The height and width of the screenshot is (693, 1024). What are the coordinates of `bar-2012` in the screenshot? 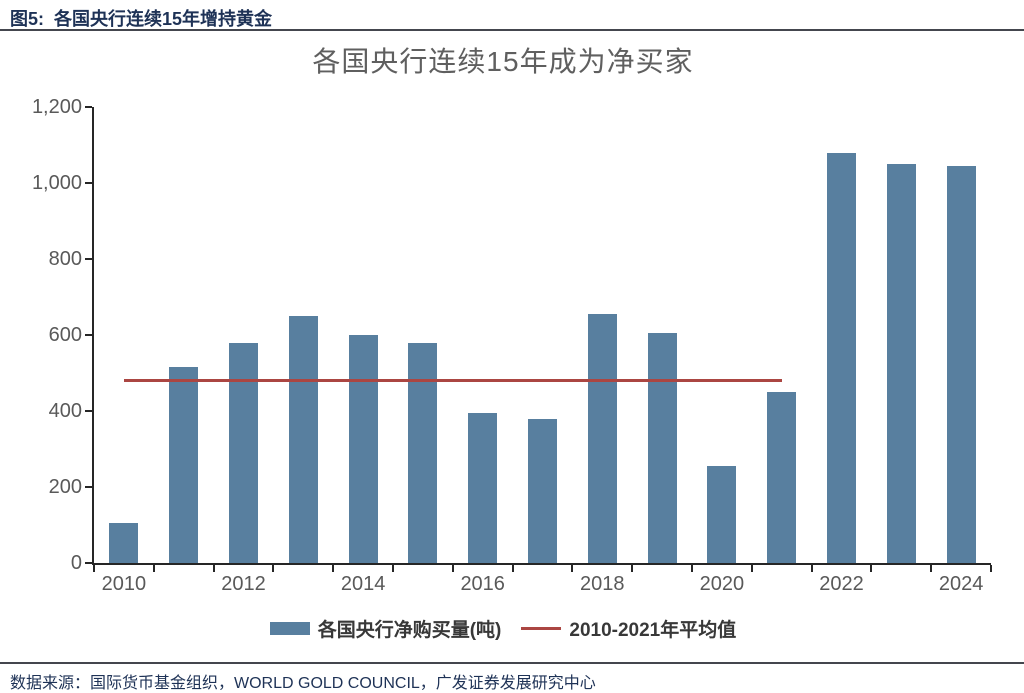 It's located at (243, 452).